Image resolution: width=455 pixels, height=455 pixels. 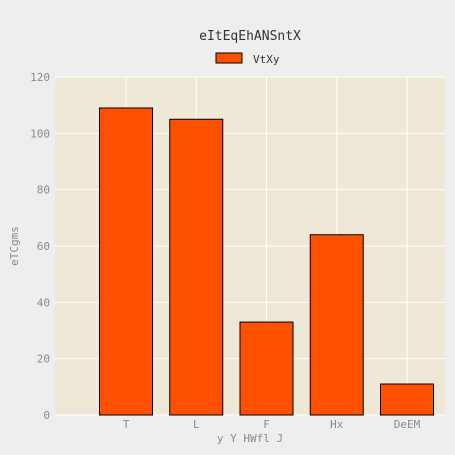 I want to click on x-tick-label: T, so click(x=126, y=424).